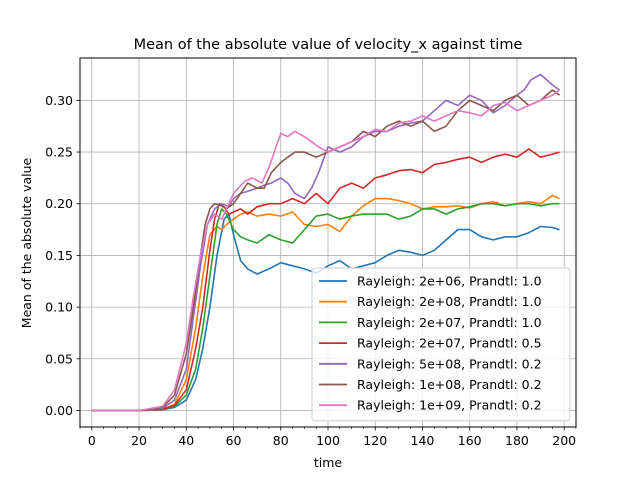 The image size is (640, 480). What do you see at coordinates (92, 440) in the screenshot?
I see `x-tick-label: 0` at bounding box center [92, 440].